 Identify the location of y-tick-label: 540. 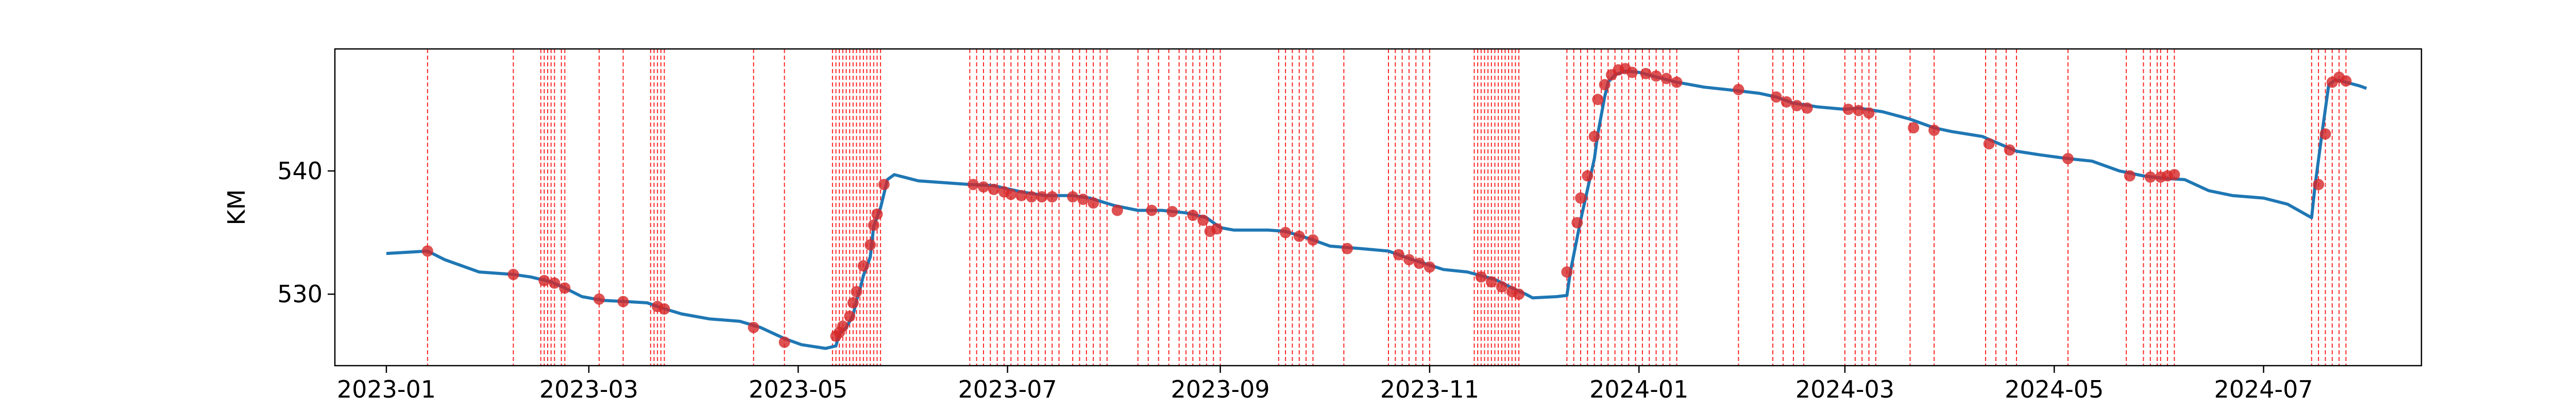
(300, 171).